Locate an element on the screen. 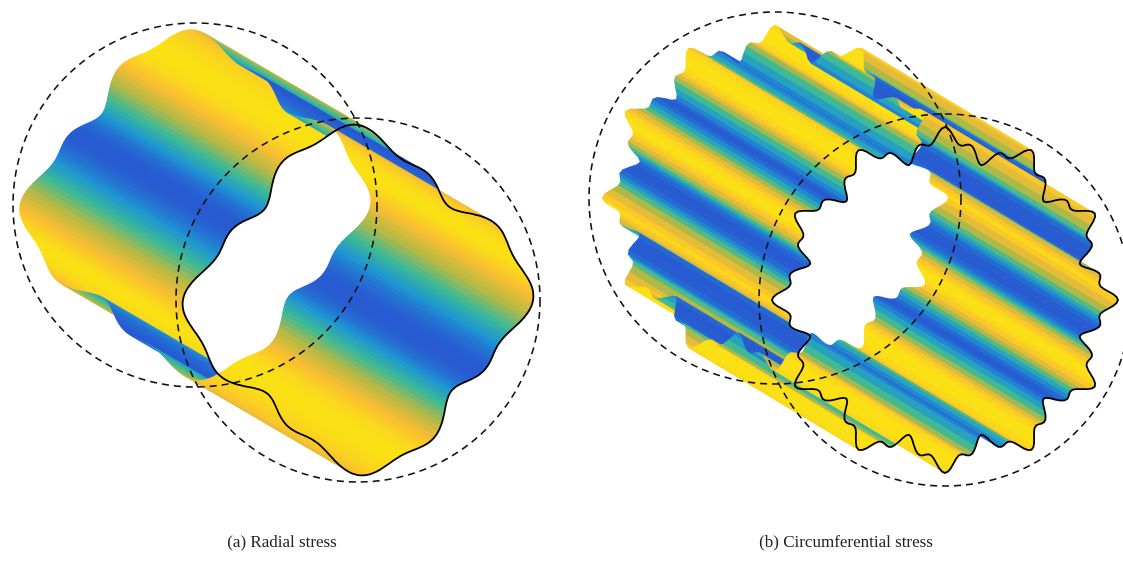 Image resolution: width=1123 pixels, height=576 pixels. caption: (b) Circumferential stress is located at coordinates (846, 541).